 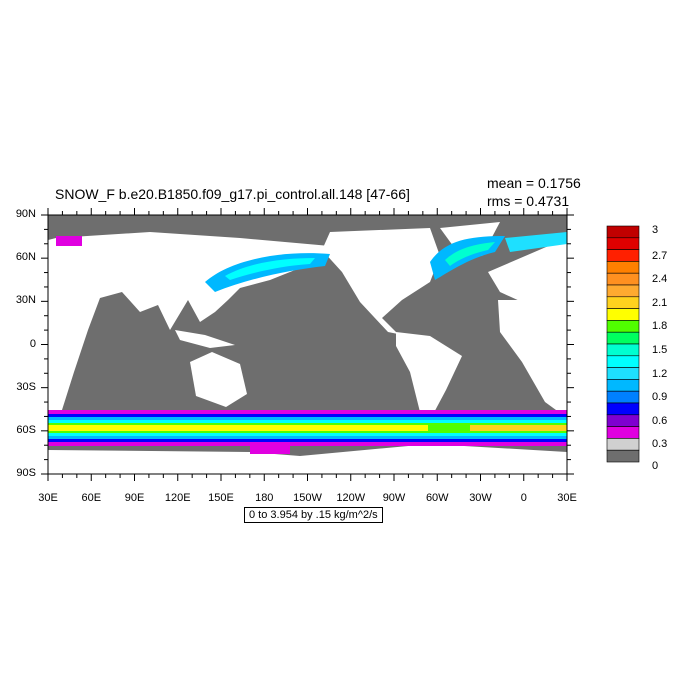 What do you see at coordinates (351, 498) in the screenshot?
I see `lon-label: 120W` at bounding box center [351, 498].